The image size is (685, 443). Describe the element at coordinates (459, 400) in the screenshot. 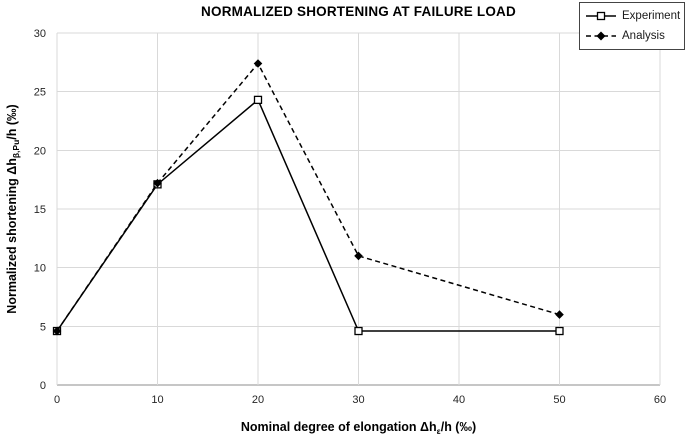

I see `x-tick-label: 40` at that location.